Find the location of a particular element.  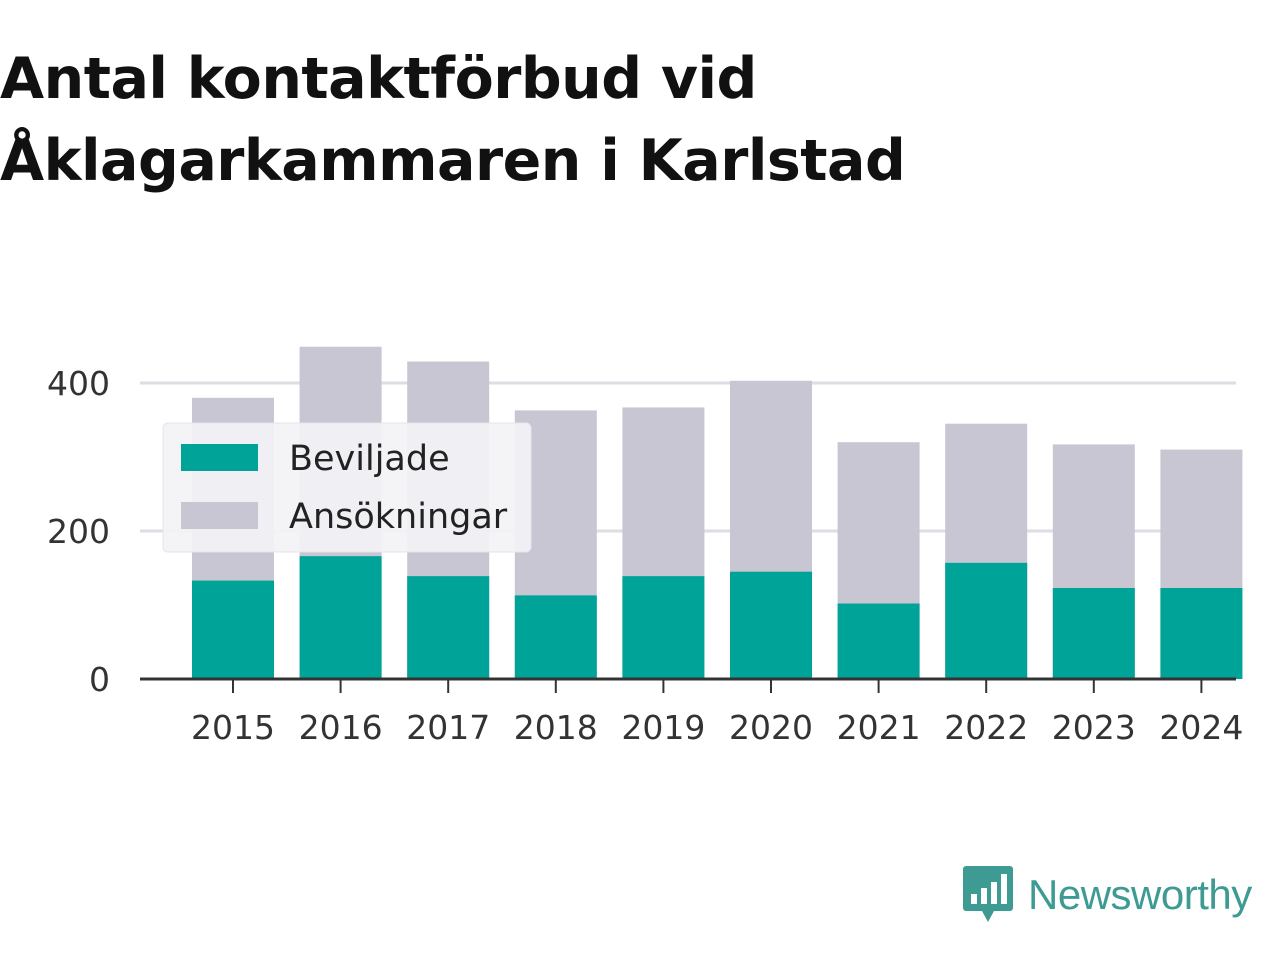

bar-beviljade-2024 is located at coordinates (1201, 633).